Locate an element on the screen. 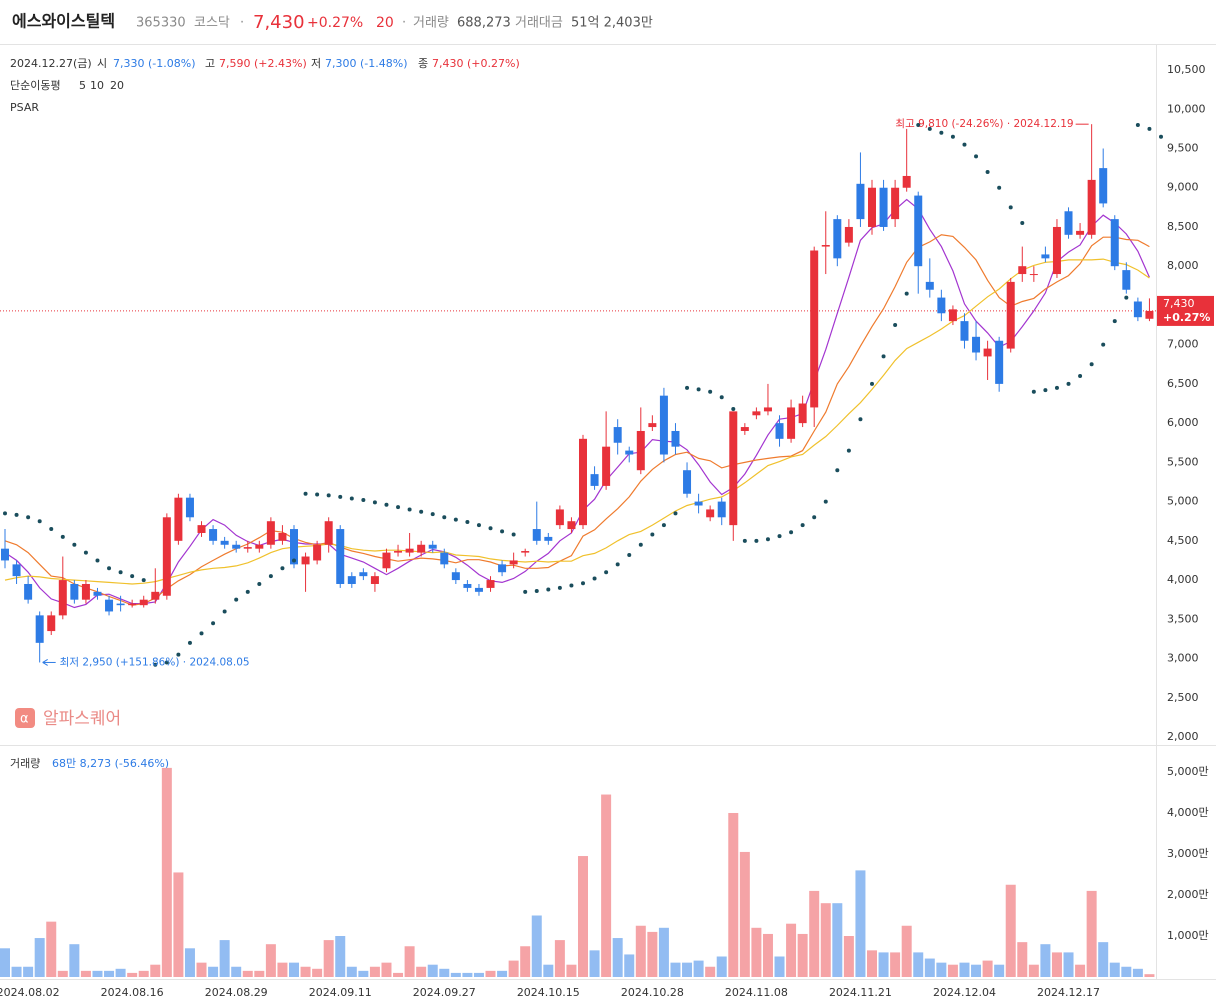  sar-label: PSAR is located at coordinates (24, 107).